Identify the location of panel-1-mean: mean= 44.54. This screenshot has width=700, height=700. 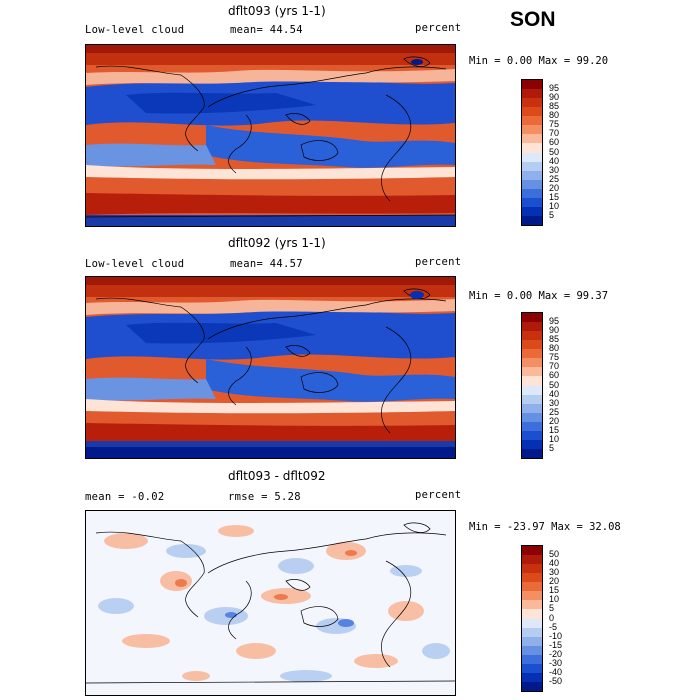
(266, 30).